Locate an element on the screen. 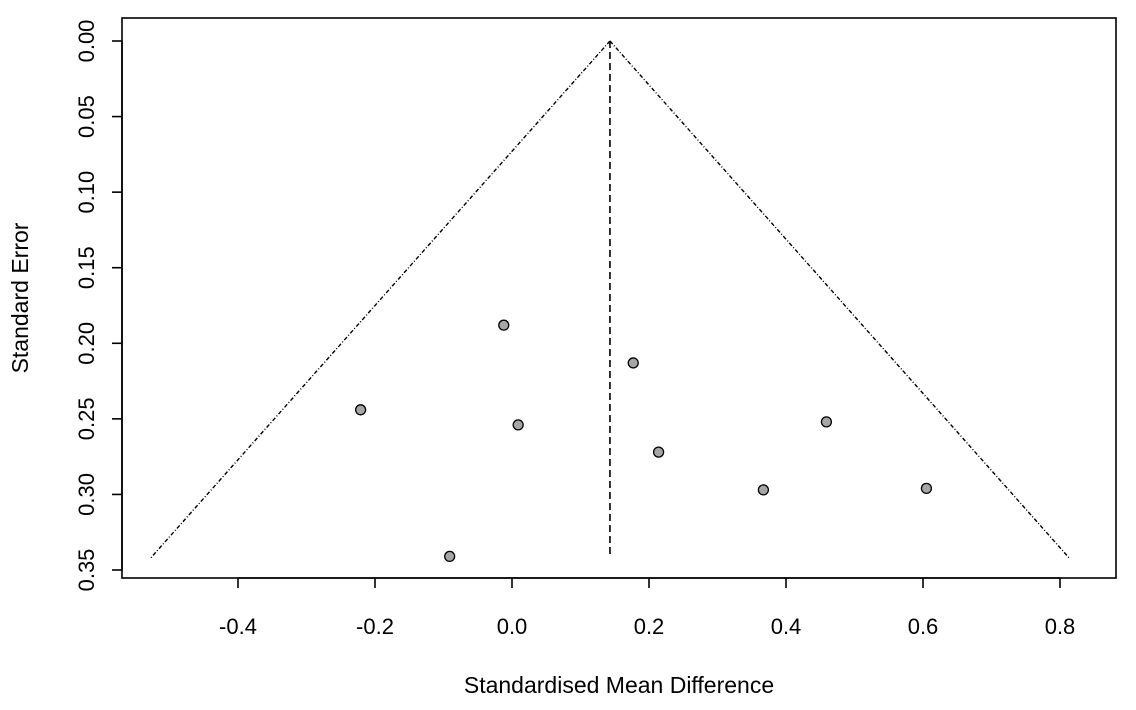 The image size is (1136, 710). x-tick-label: 0.2 is located at coordinates (649, 626).